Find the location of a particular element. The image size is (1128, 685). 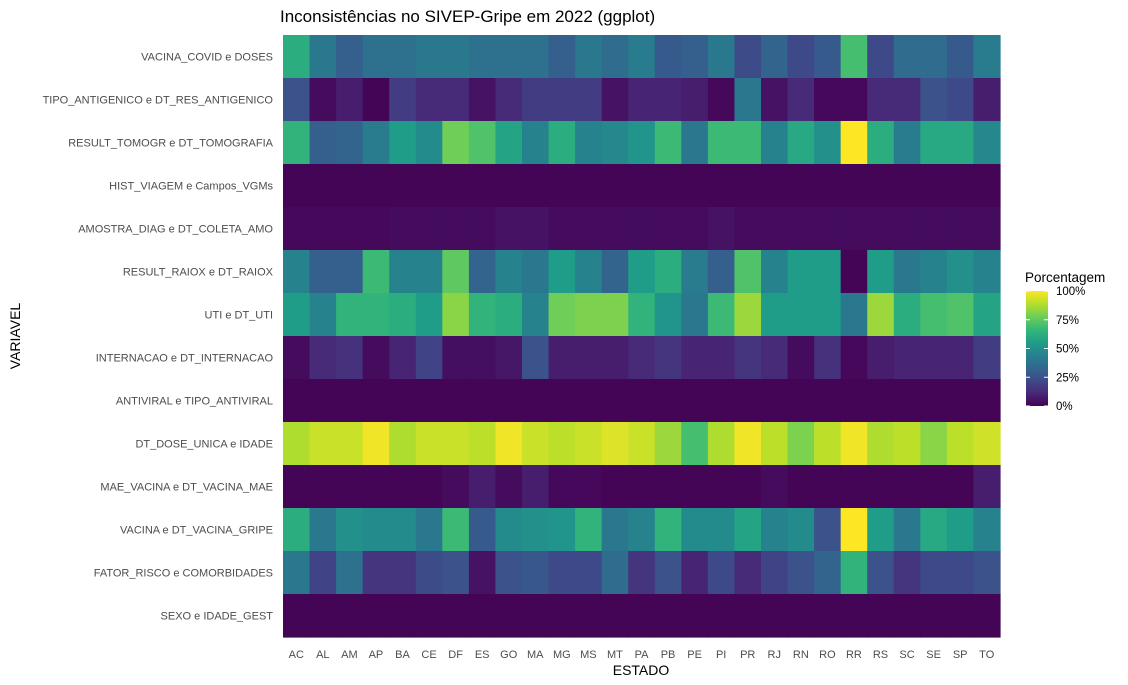

x-tick-label: CE is located at coordinates (428, 655).